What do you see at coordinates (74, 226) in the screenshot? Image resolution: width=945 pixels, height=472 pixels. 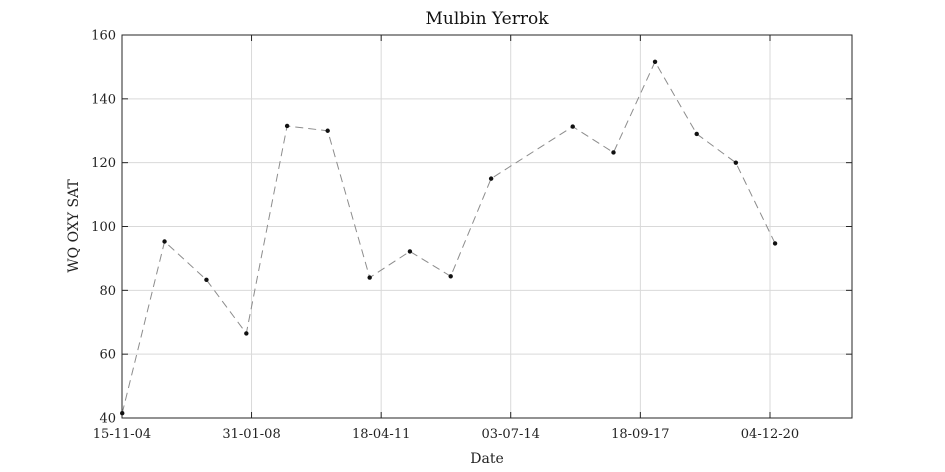 I see `y-axis-label: WQ OXY SAT` at bounding box center [74, 226].